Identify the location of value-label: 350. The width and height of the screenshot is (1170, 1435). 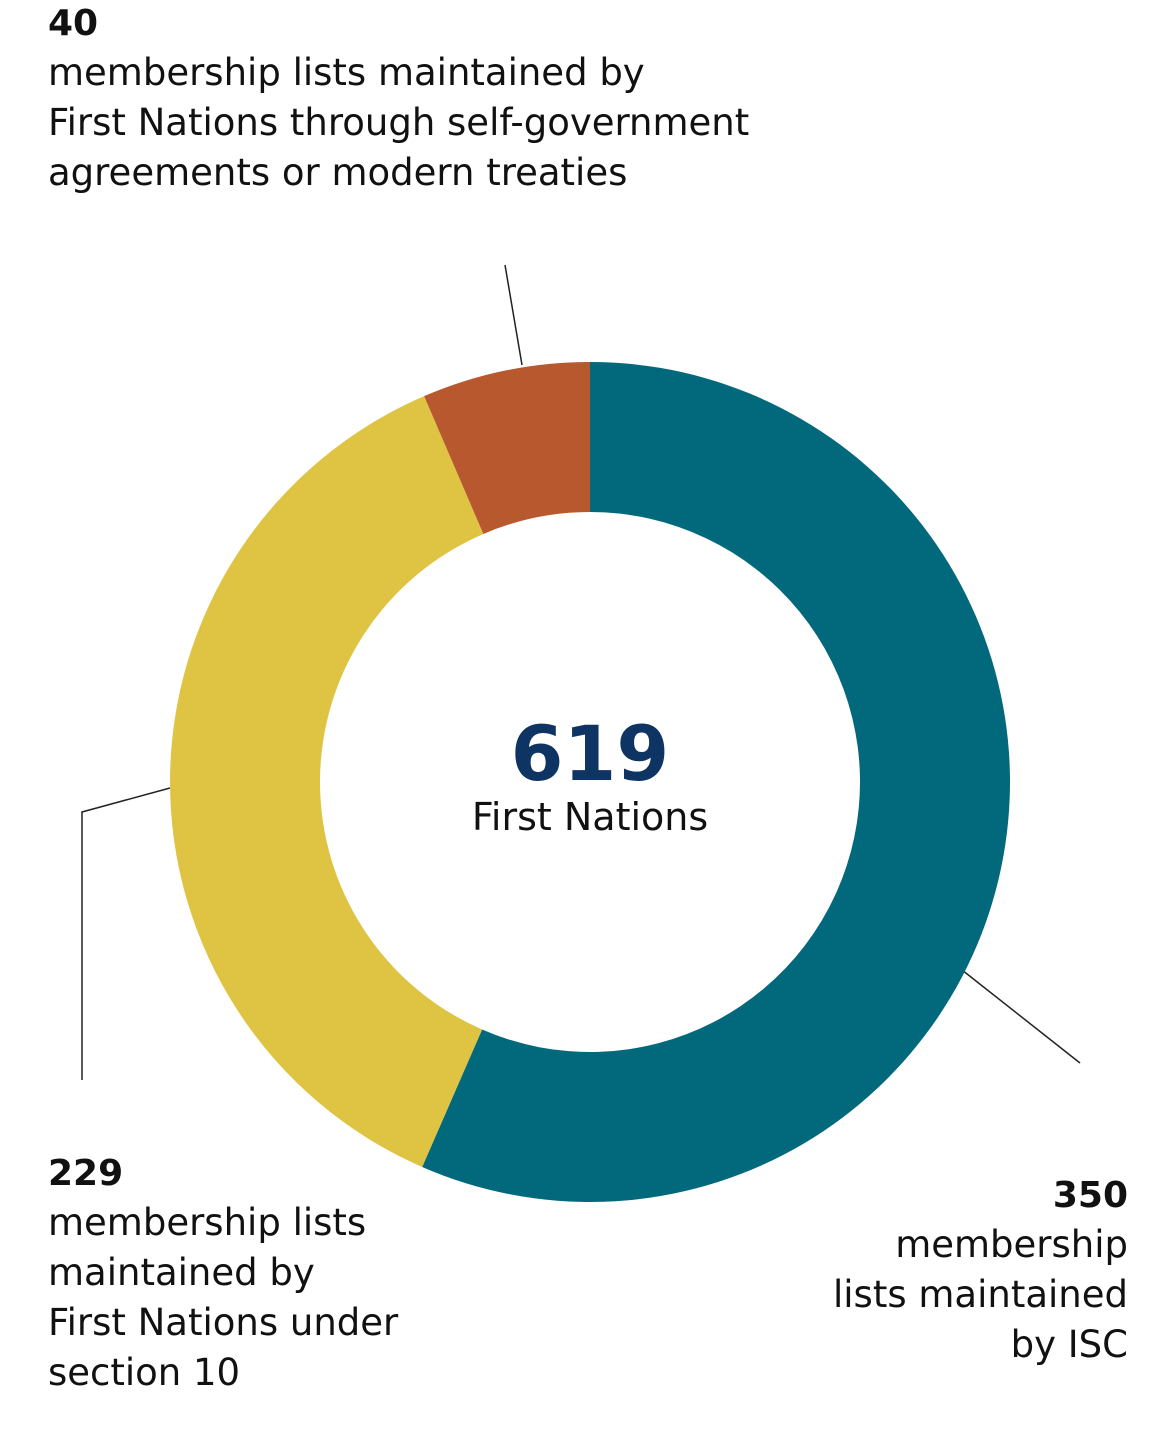
(1090, 1195).